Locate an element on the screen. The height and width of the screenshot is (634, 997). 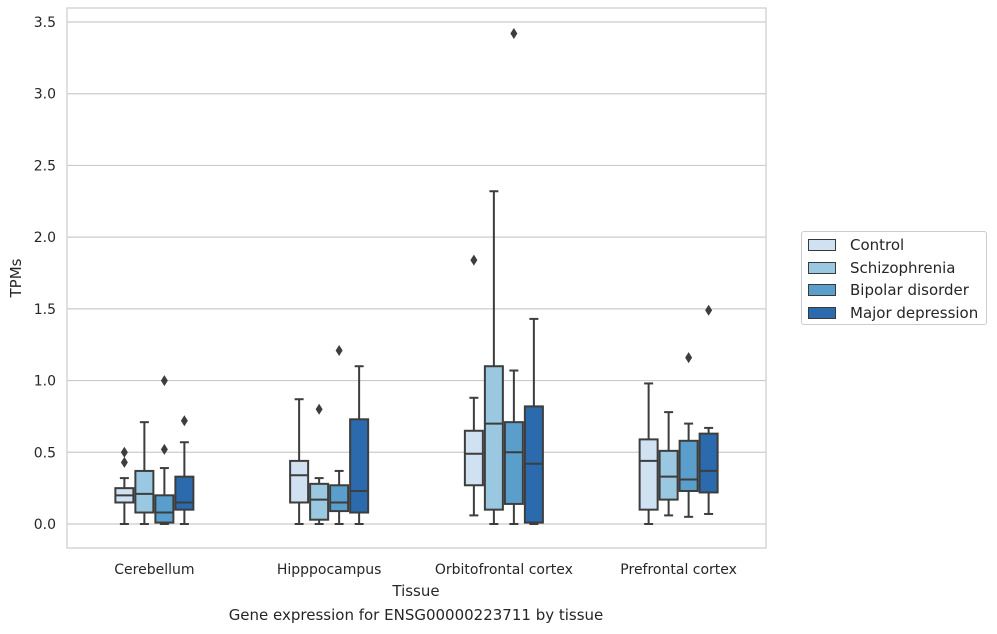
legend-item: Control is located at coordinates (856, 245).